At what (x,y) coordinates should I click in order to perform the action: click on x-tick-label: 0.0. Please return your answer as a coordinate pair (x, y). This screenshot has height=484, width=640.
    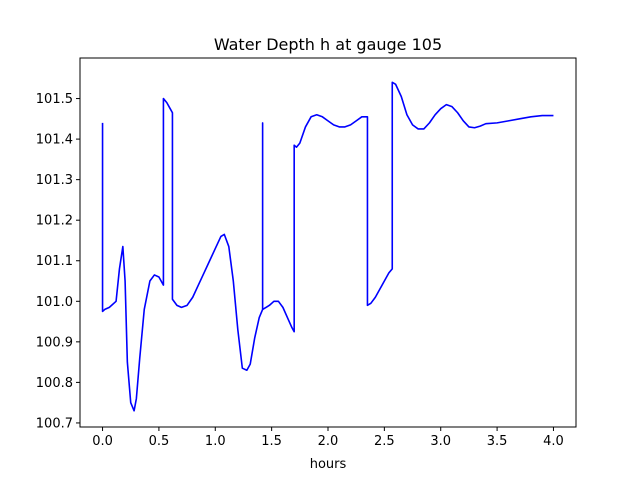
    Looking at the image, I should click on (102, 441).